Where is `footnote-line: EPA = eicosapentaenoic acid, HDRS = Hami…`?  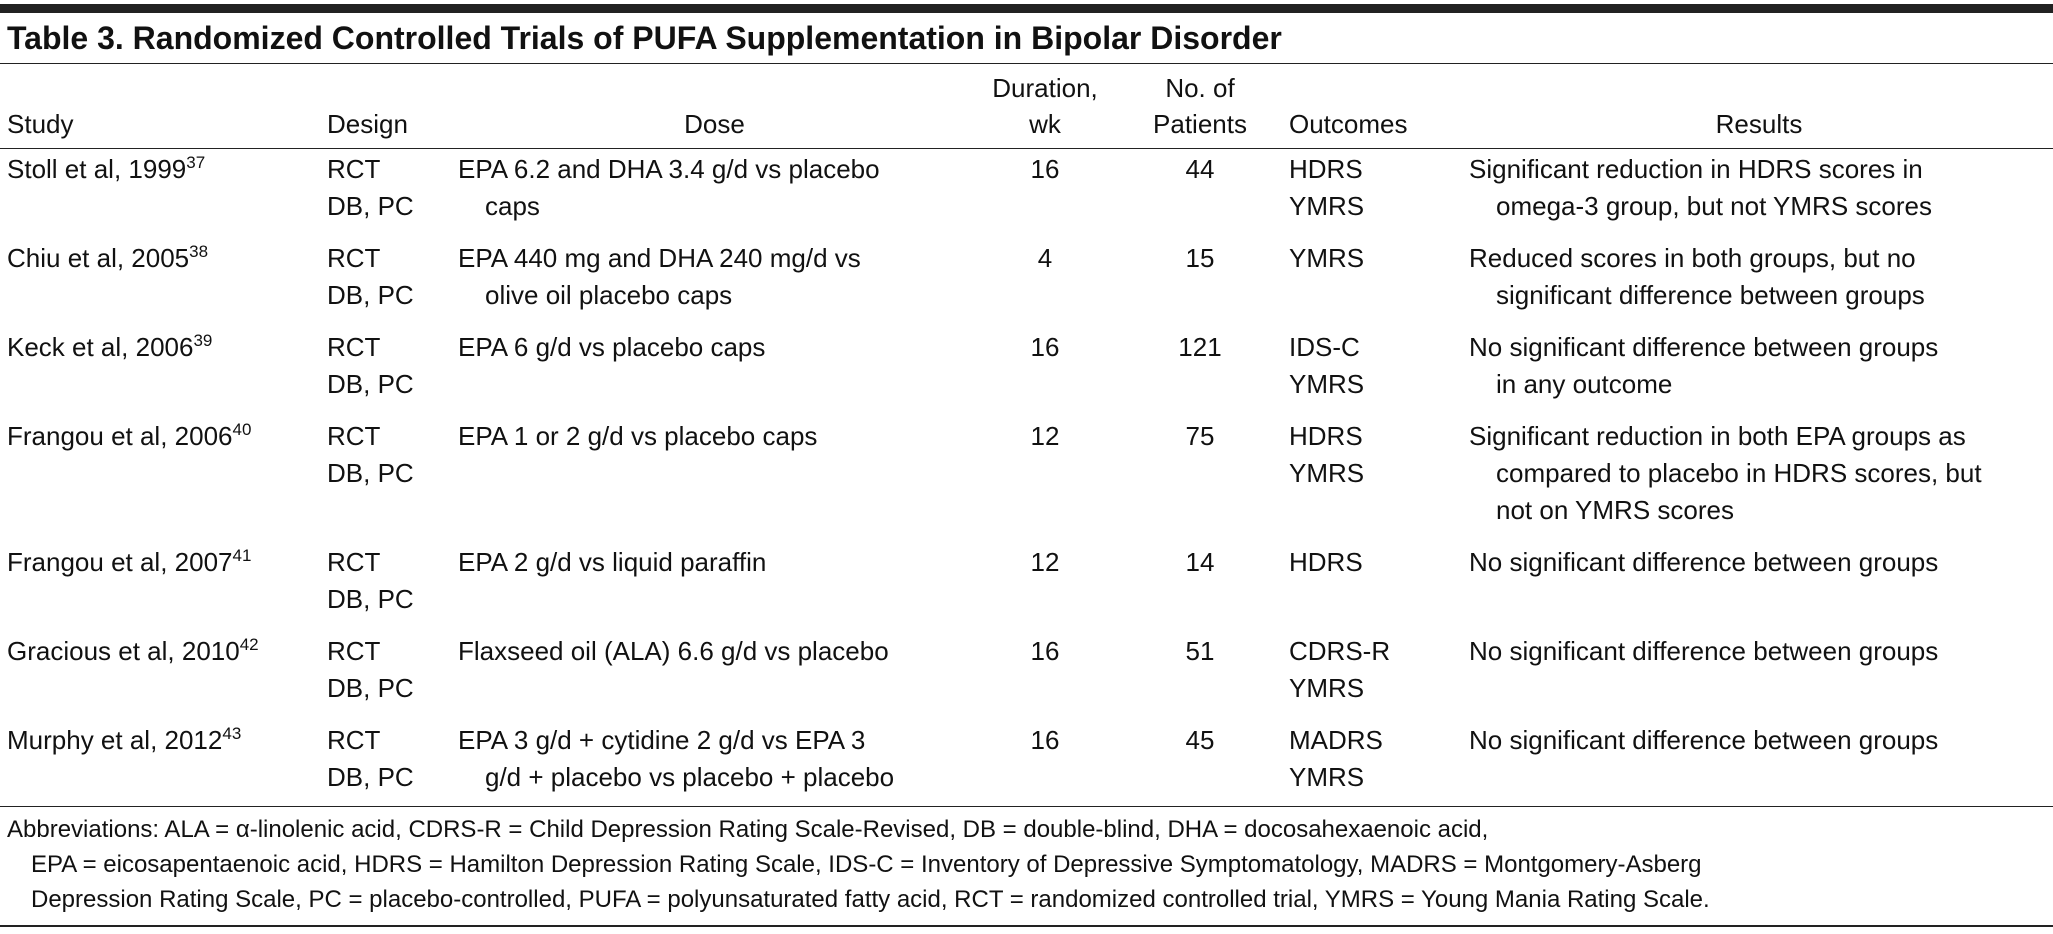
footnote-line: EPA = eicosapentaenoic acid, HDRS = Hami… is located at coordinates (866, 864).